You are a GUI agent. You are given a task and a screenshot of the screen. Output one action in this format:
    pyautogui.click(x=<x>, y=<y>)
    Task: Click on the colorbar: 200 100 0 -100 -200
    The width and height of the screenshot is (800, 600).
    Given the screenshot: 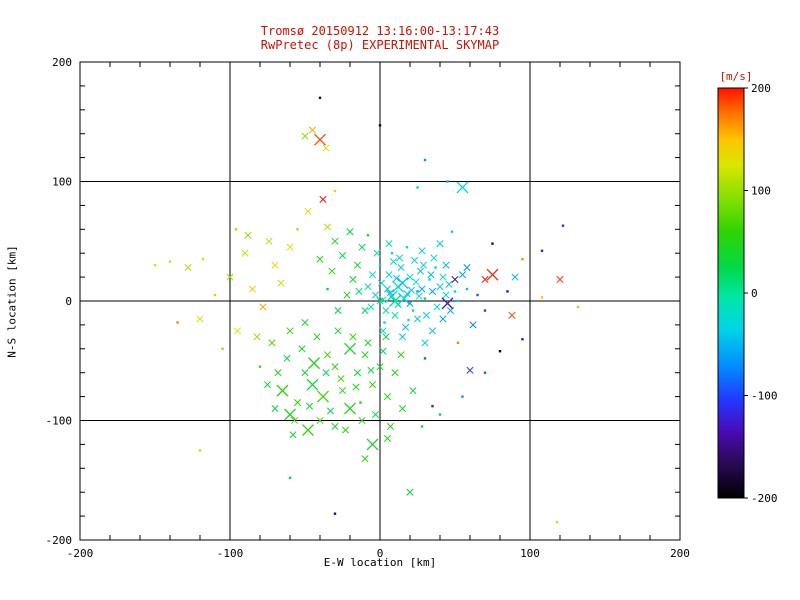 What is the action you would take?
    pyautogui.click(x=747, y=293)
    